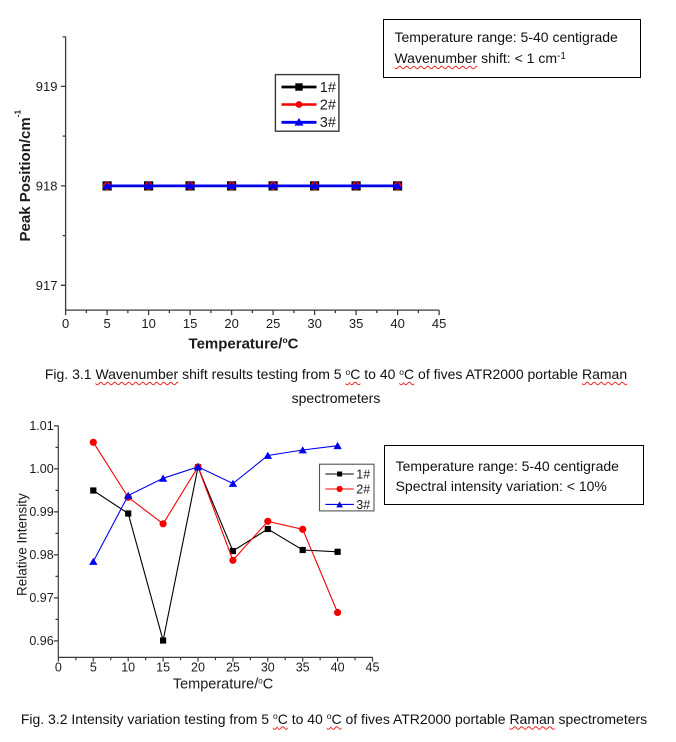 The width and height of the screenshot is (676, 742). What do you see at coordinates (41, 598) in the screenshot?
I see `svg-text: 0.97` at bounding box center [41, 598].